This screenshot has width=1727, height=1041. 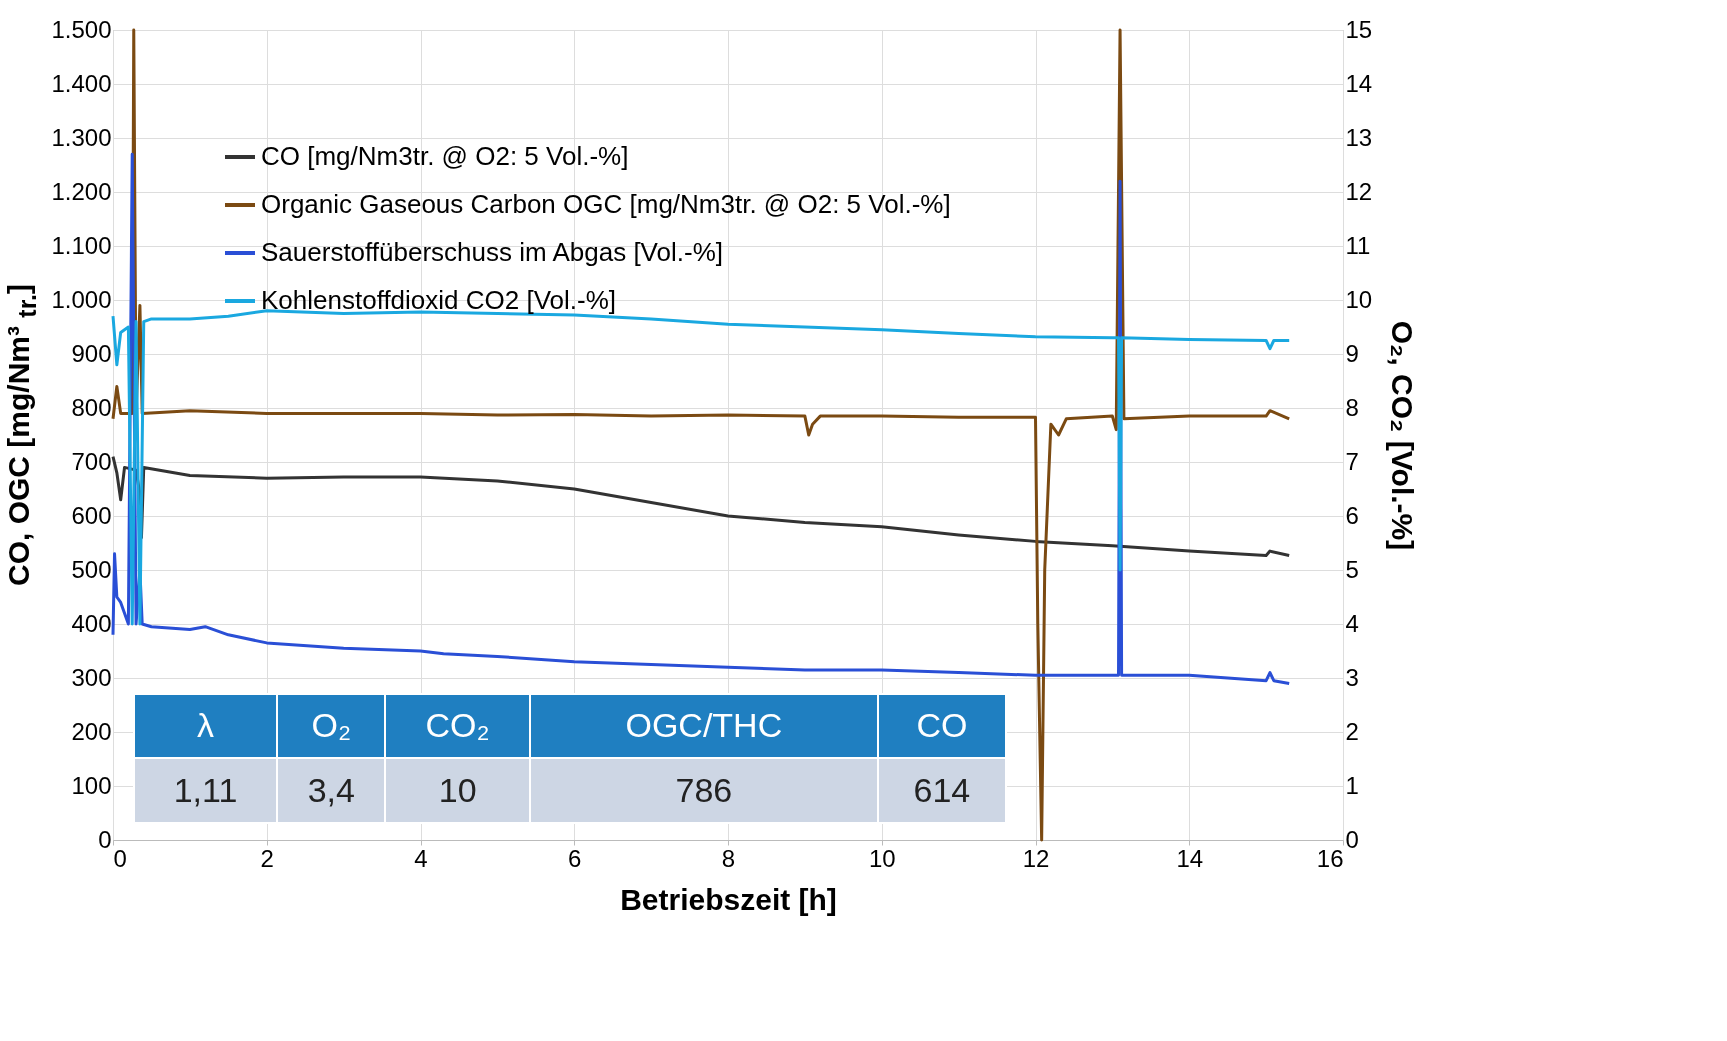 I want to click on y-tick-label: 700, so click(x=91, y=461).